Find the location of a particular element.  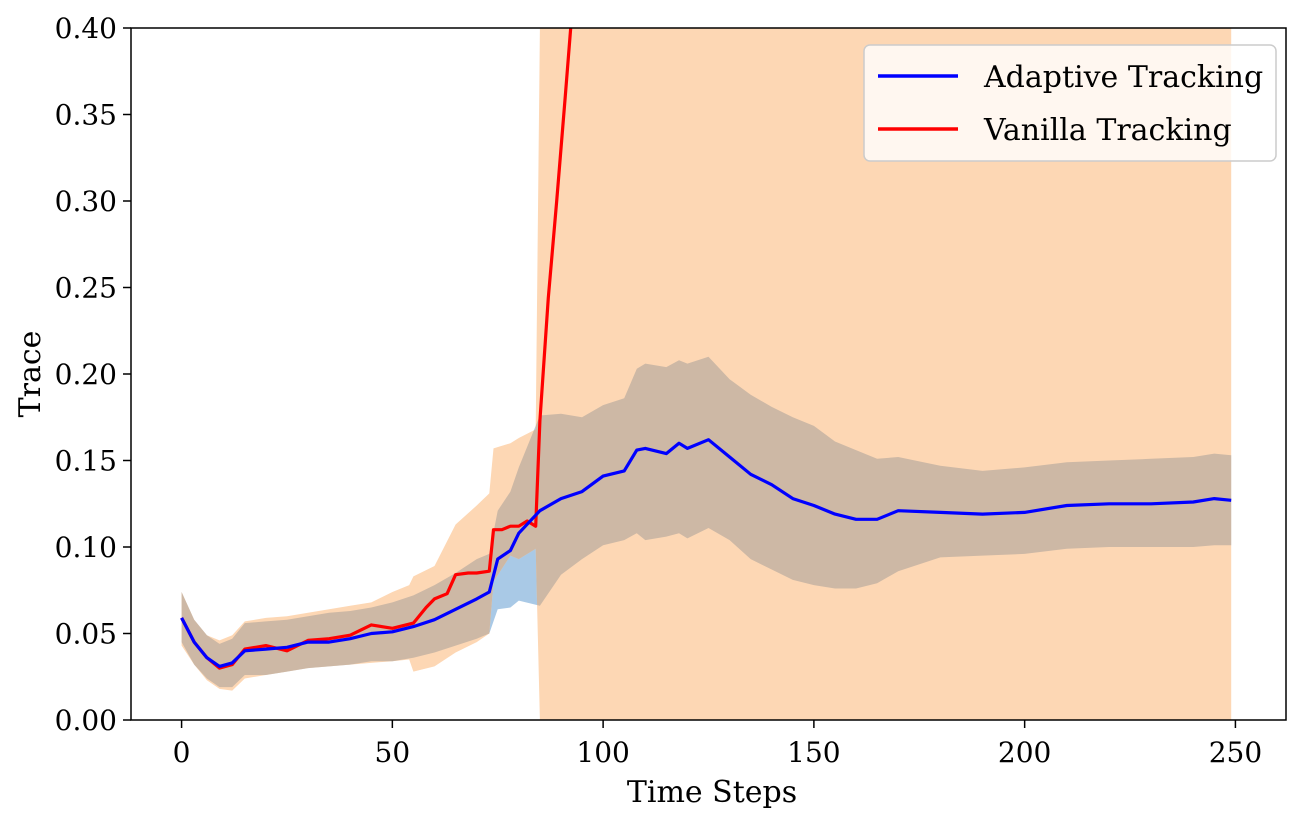

x-tick-label: 0 is located at coordinates (182, 752).